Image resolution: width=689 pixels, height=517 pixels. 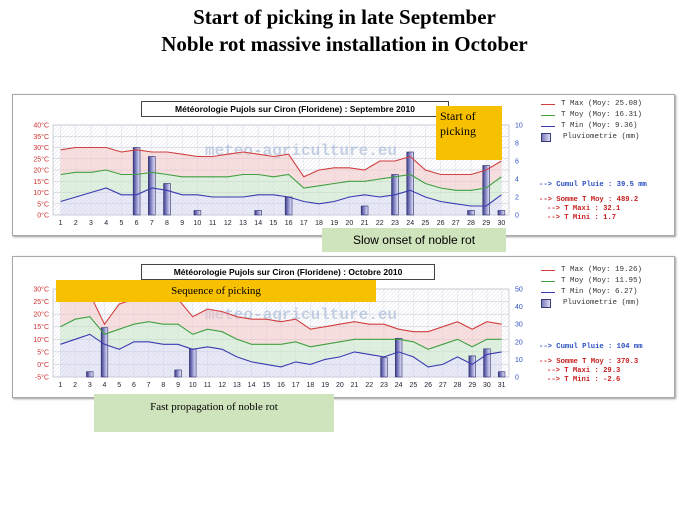 I want to click on y2-tick-label: 20, so click(x=519, y=342).